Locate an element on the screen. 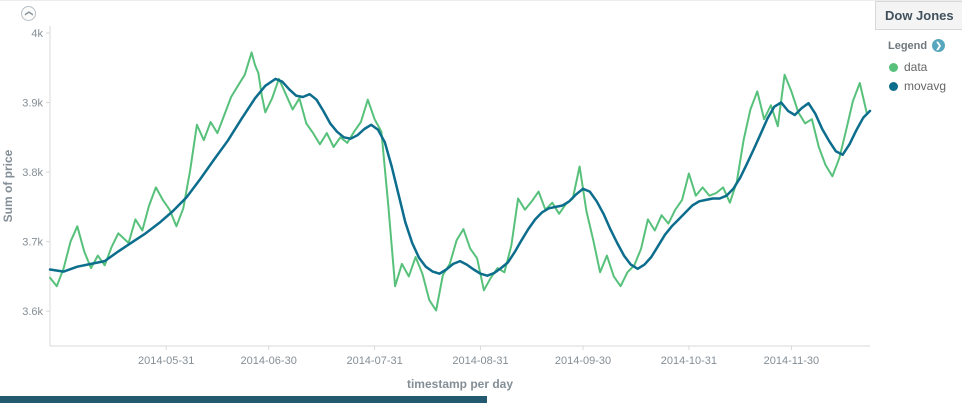  legend-item-data: data is located at coordinates (918, 67).